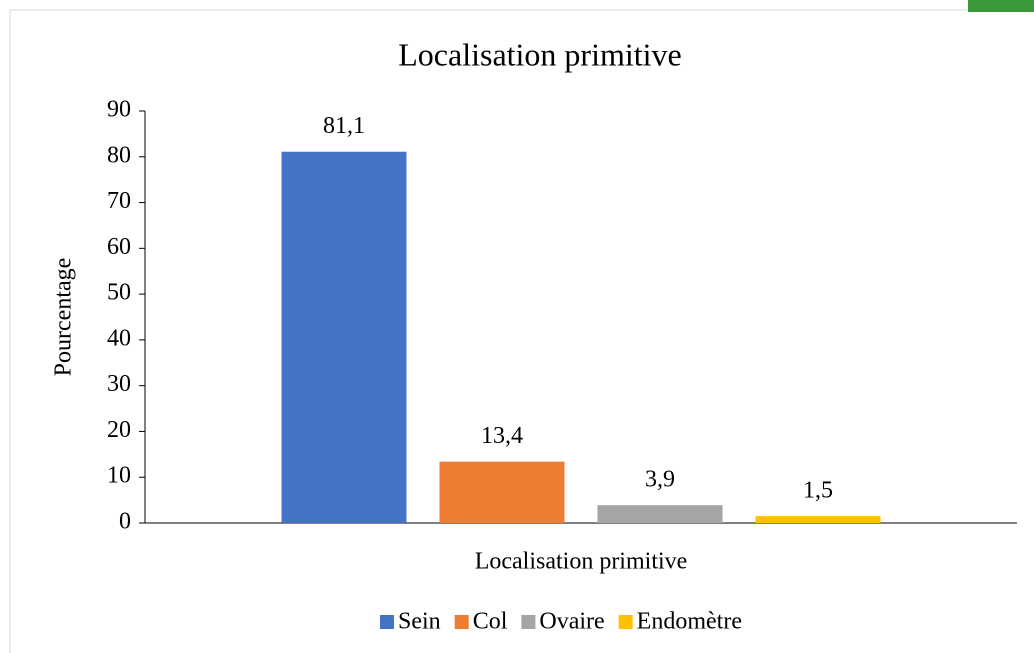 The image size is (1034, 653). I want to click on y-axis-title: Pourcentage, so click(64, 317).